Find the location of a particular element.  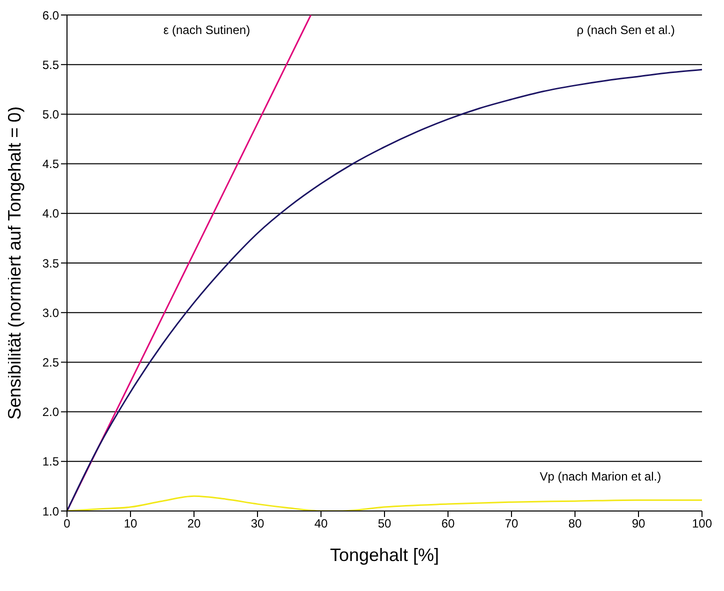

annotation: ρ (nach Sen et al.) is located at coordinates (625, 30).